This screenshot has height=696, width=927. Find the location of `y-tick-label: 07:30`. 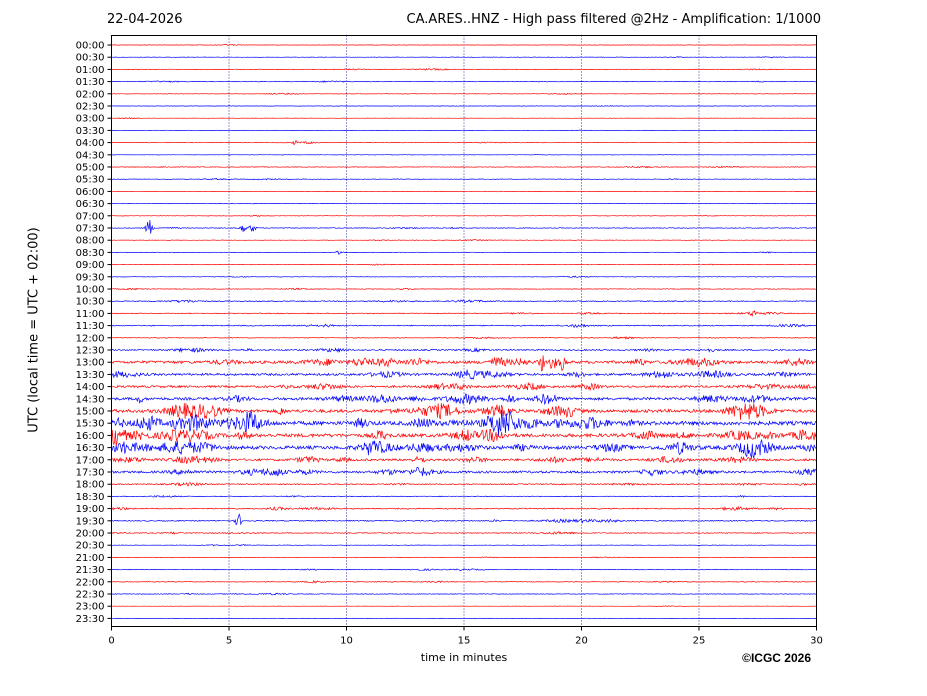

y-tick-label: 07:30 is located at coordinates (90, 229).